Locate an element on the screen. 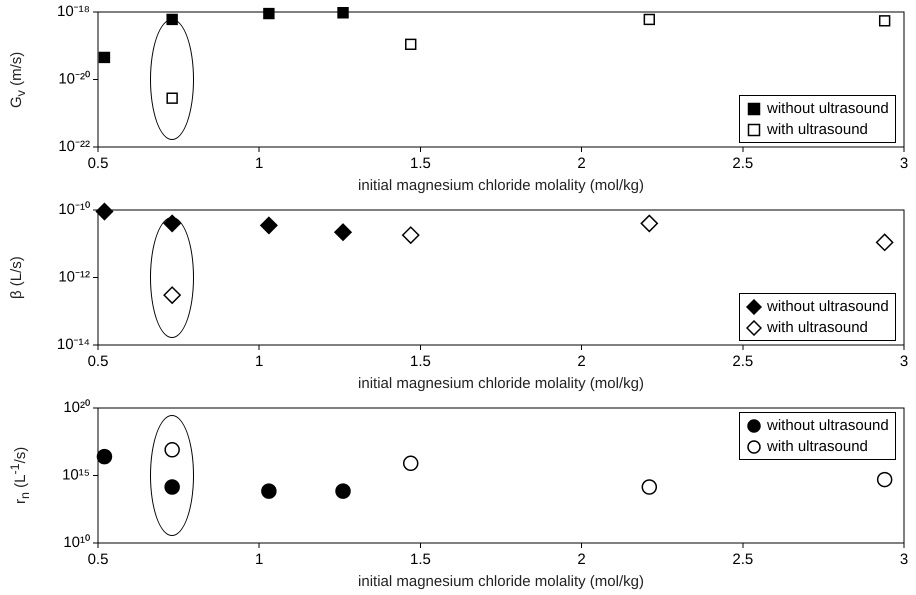 The width and height of the screenshot is (916, 595). y-tick-label: 10⁻²² is located at coordinates (74, 147).